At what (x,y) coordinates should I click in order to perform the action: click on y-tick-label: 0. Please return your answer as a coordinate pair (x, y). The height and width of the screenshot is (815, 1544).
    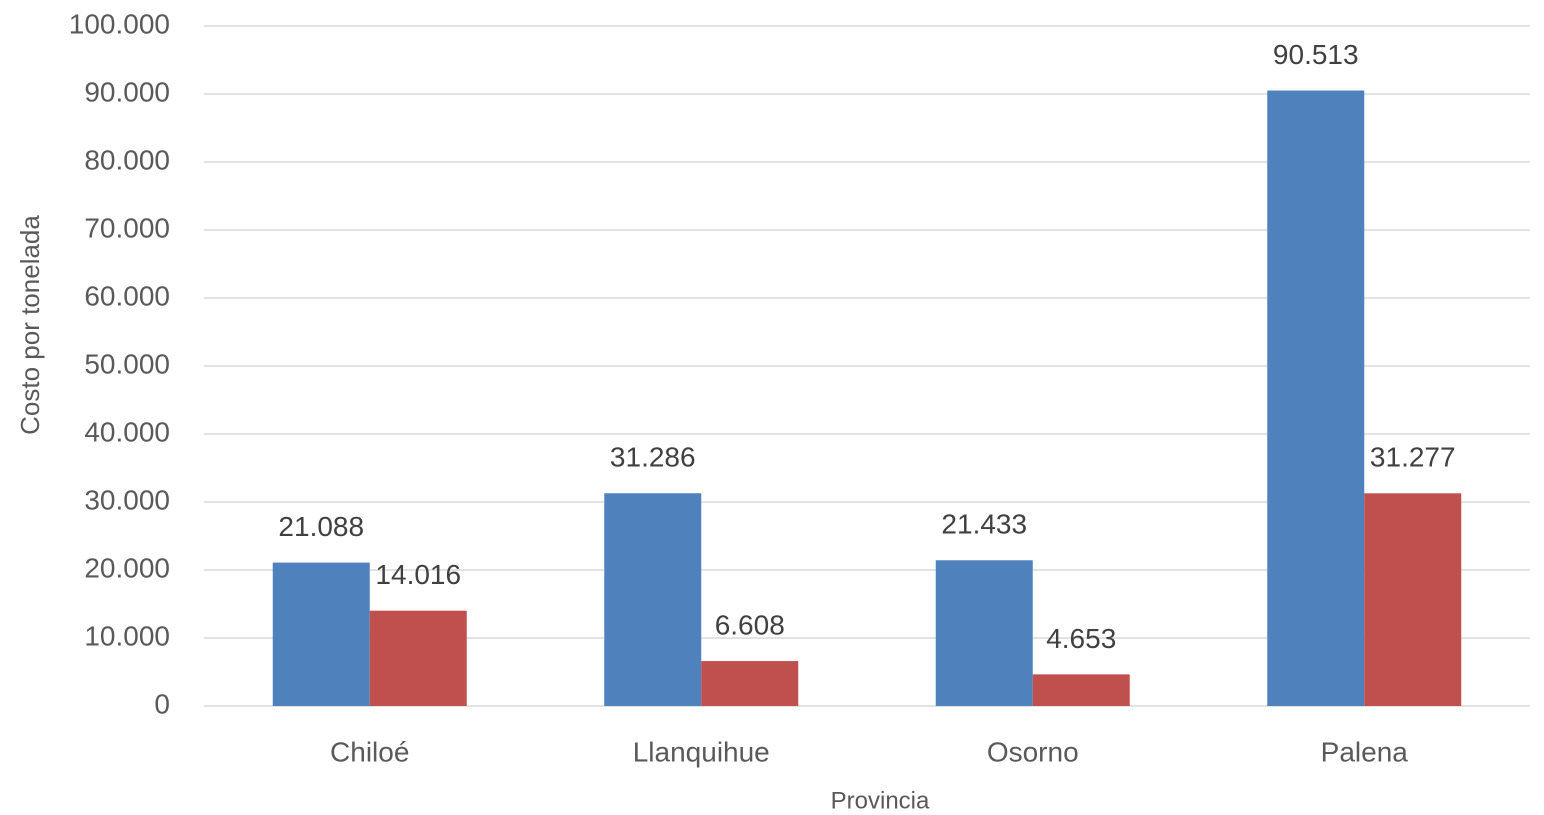
    Looking at the image, I should click on (162, 703).